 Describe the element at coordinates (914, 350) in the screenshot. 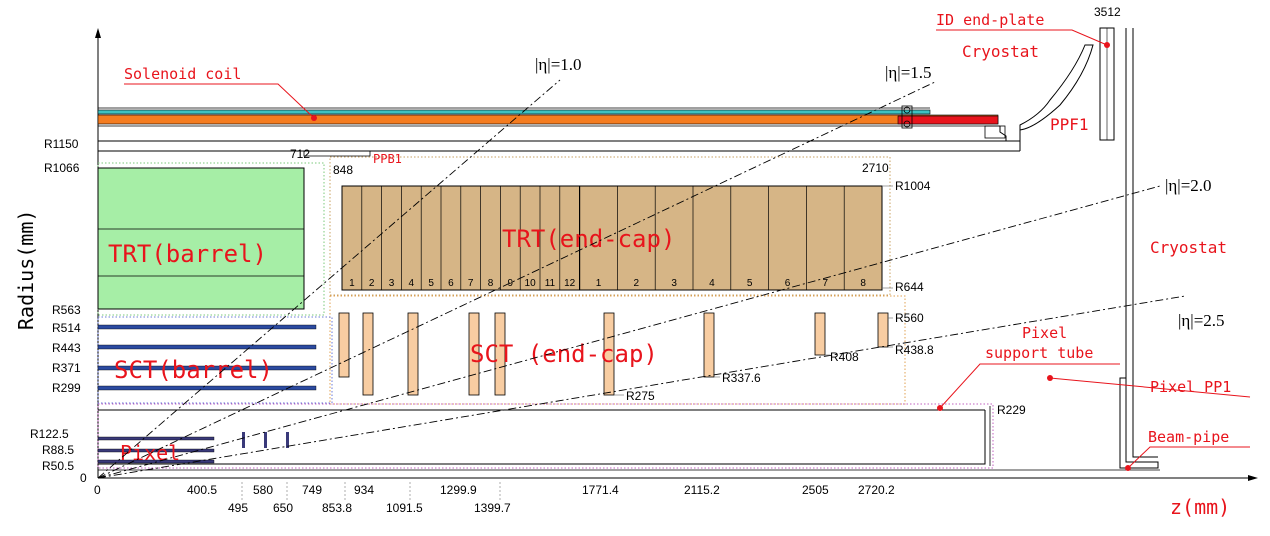

I see `dim-r438-8: R438.8` at that location.